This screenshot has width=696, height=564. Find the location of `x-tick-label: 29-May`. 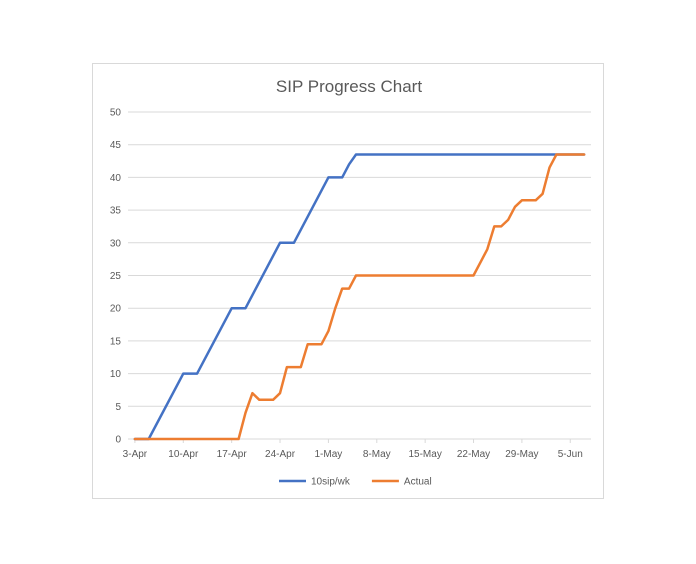

x-tick-label: 29-May is located at coordinates (521, 454).